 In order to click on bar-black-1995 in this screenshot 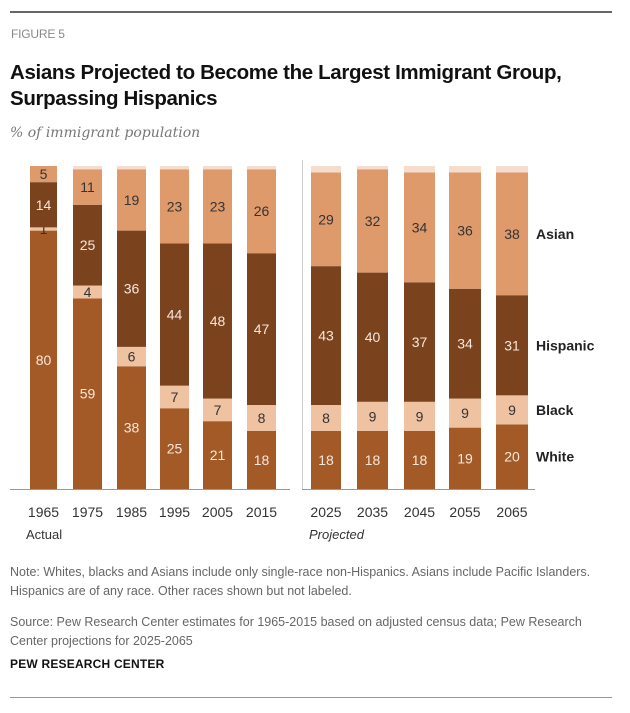, I will do `click(174, 397)`.